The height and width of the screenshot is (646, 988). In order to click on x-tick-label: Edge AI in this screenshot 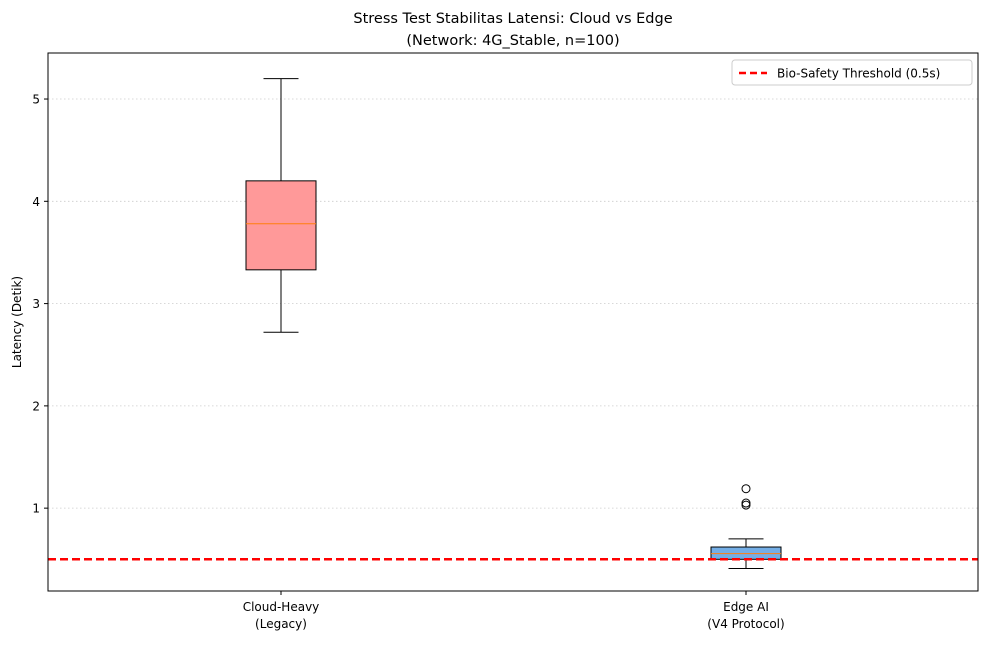, I will do `click(746, 607)`.